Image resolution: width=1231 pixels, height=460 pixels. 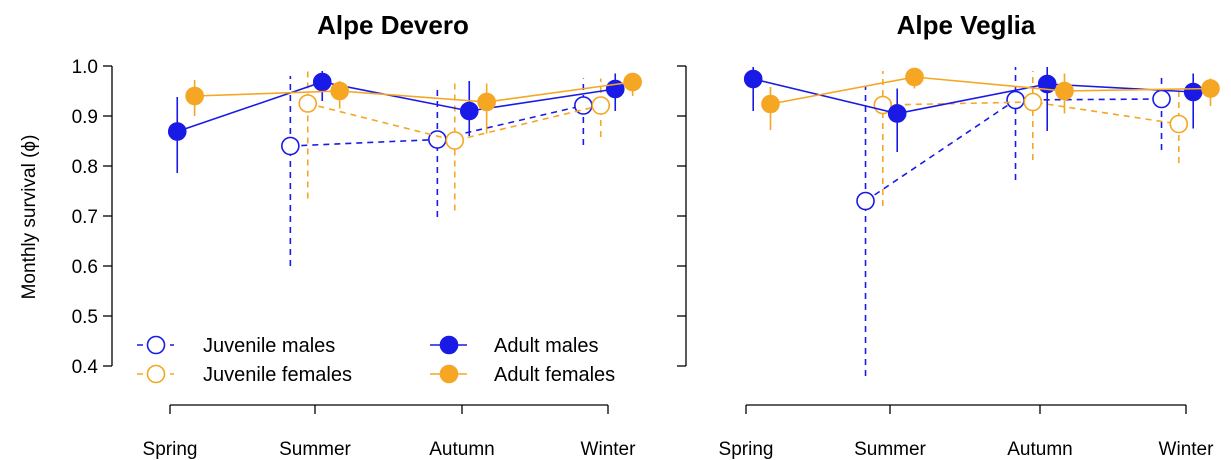 I want to click on legend-item-juvenile-males: Juvenile males, so click(x=236, y=346).